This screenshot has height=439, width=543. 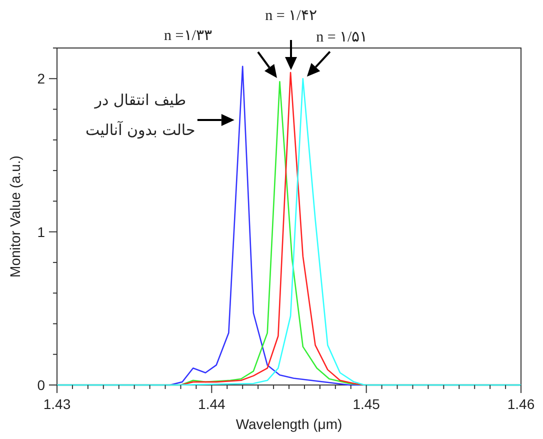 I want to click on x-tick-label: 1.43, so click(x=57, y=404).